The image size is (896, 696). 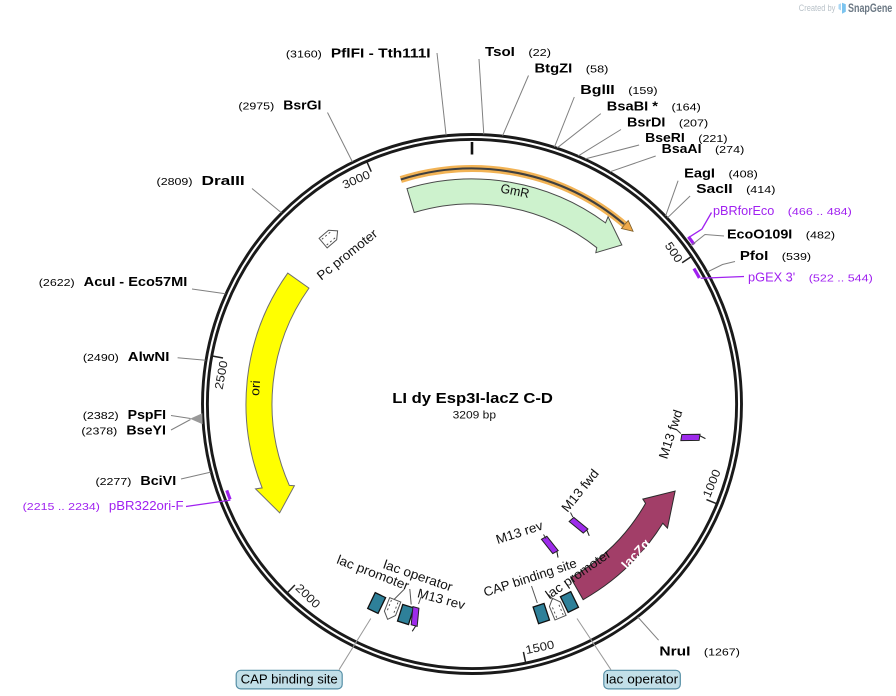 What do you see at coordinates (540, 647) in the screenshot?
I see `svg-text: 1500` at bounding box center [540, 647].